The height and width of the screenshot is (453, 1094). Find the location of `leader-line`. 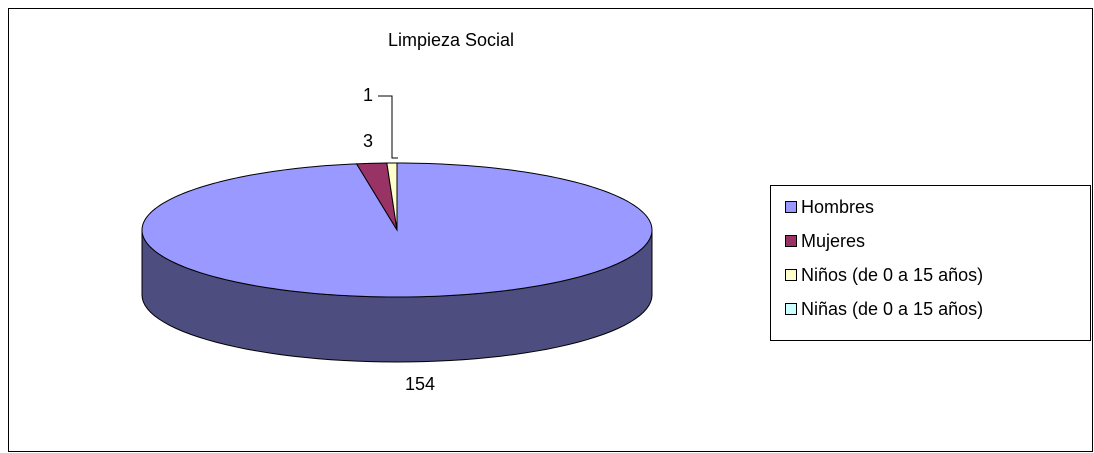

leader-line is located at coordinates (388, 127).